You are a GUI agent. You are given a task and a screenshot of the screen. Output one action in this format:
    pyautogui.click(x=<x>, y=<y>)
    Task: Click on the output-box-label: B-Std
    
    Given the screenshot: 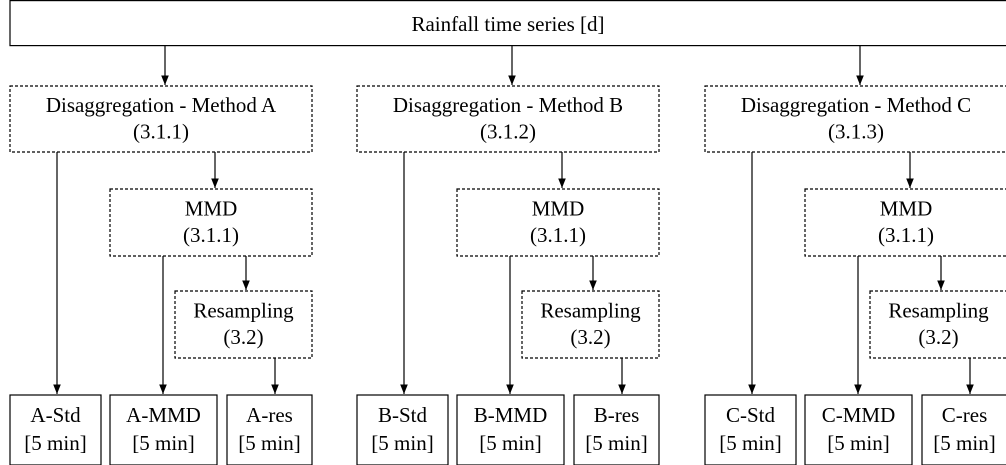 What is the action you would take?
    pyautogui.click(x=403, y=415)
    